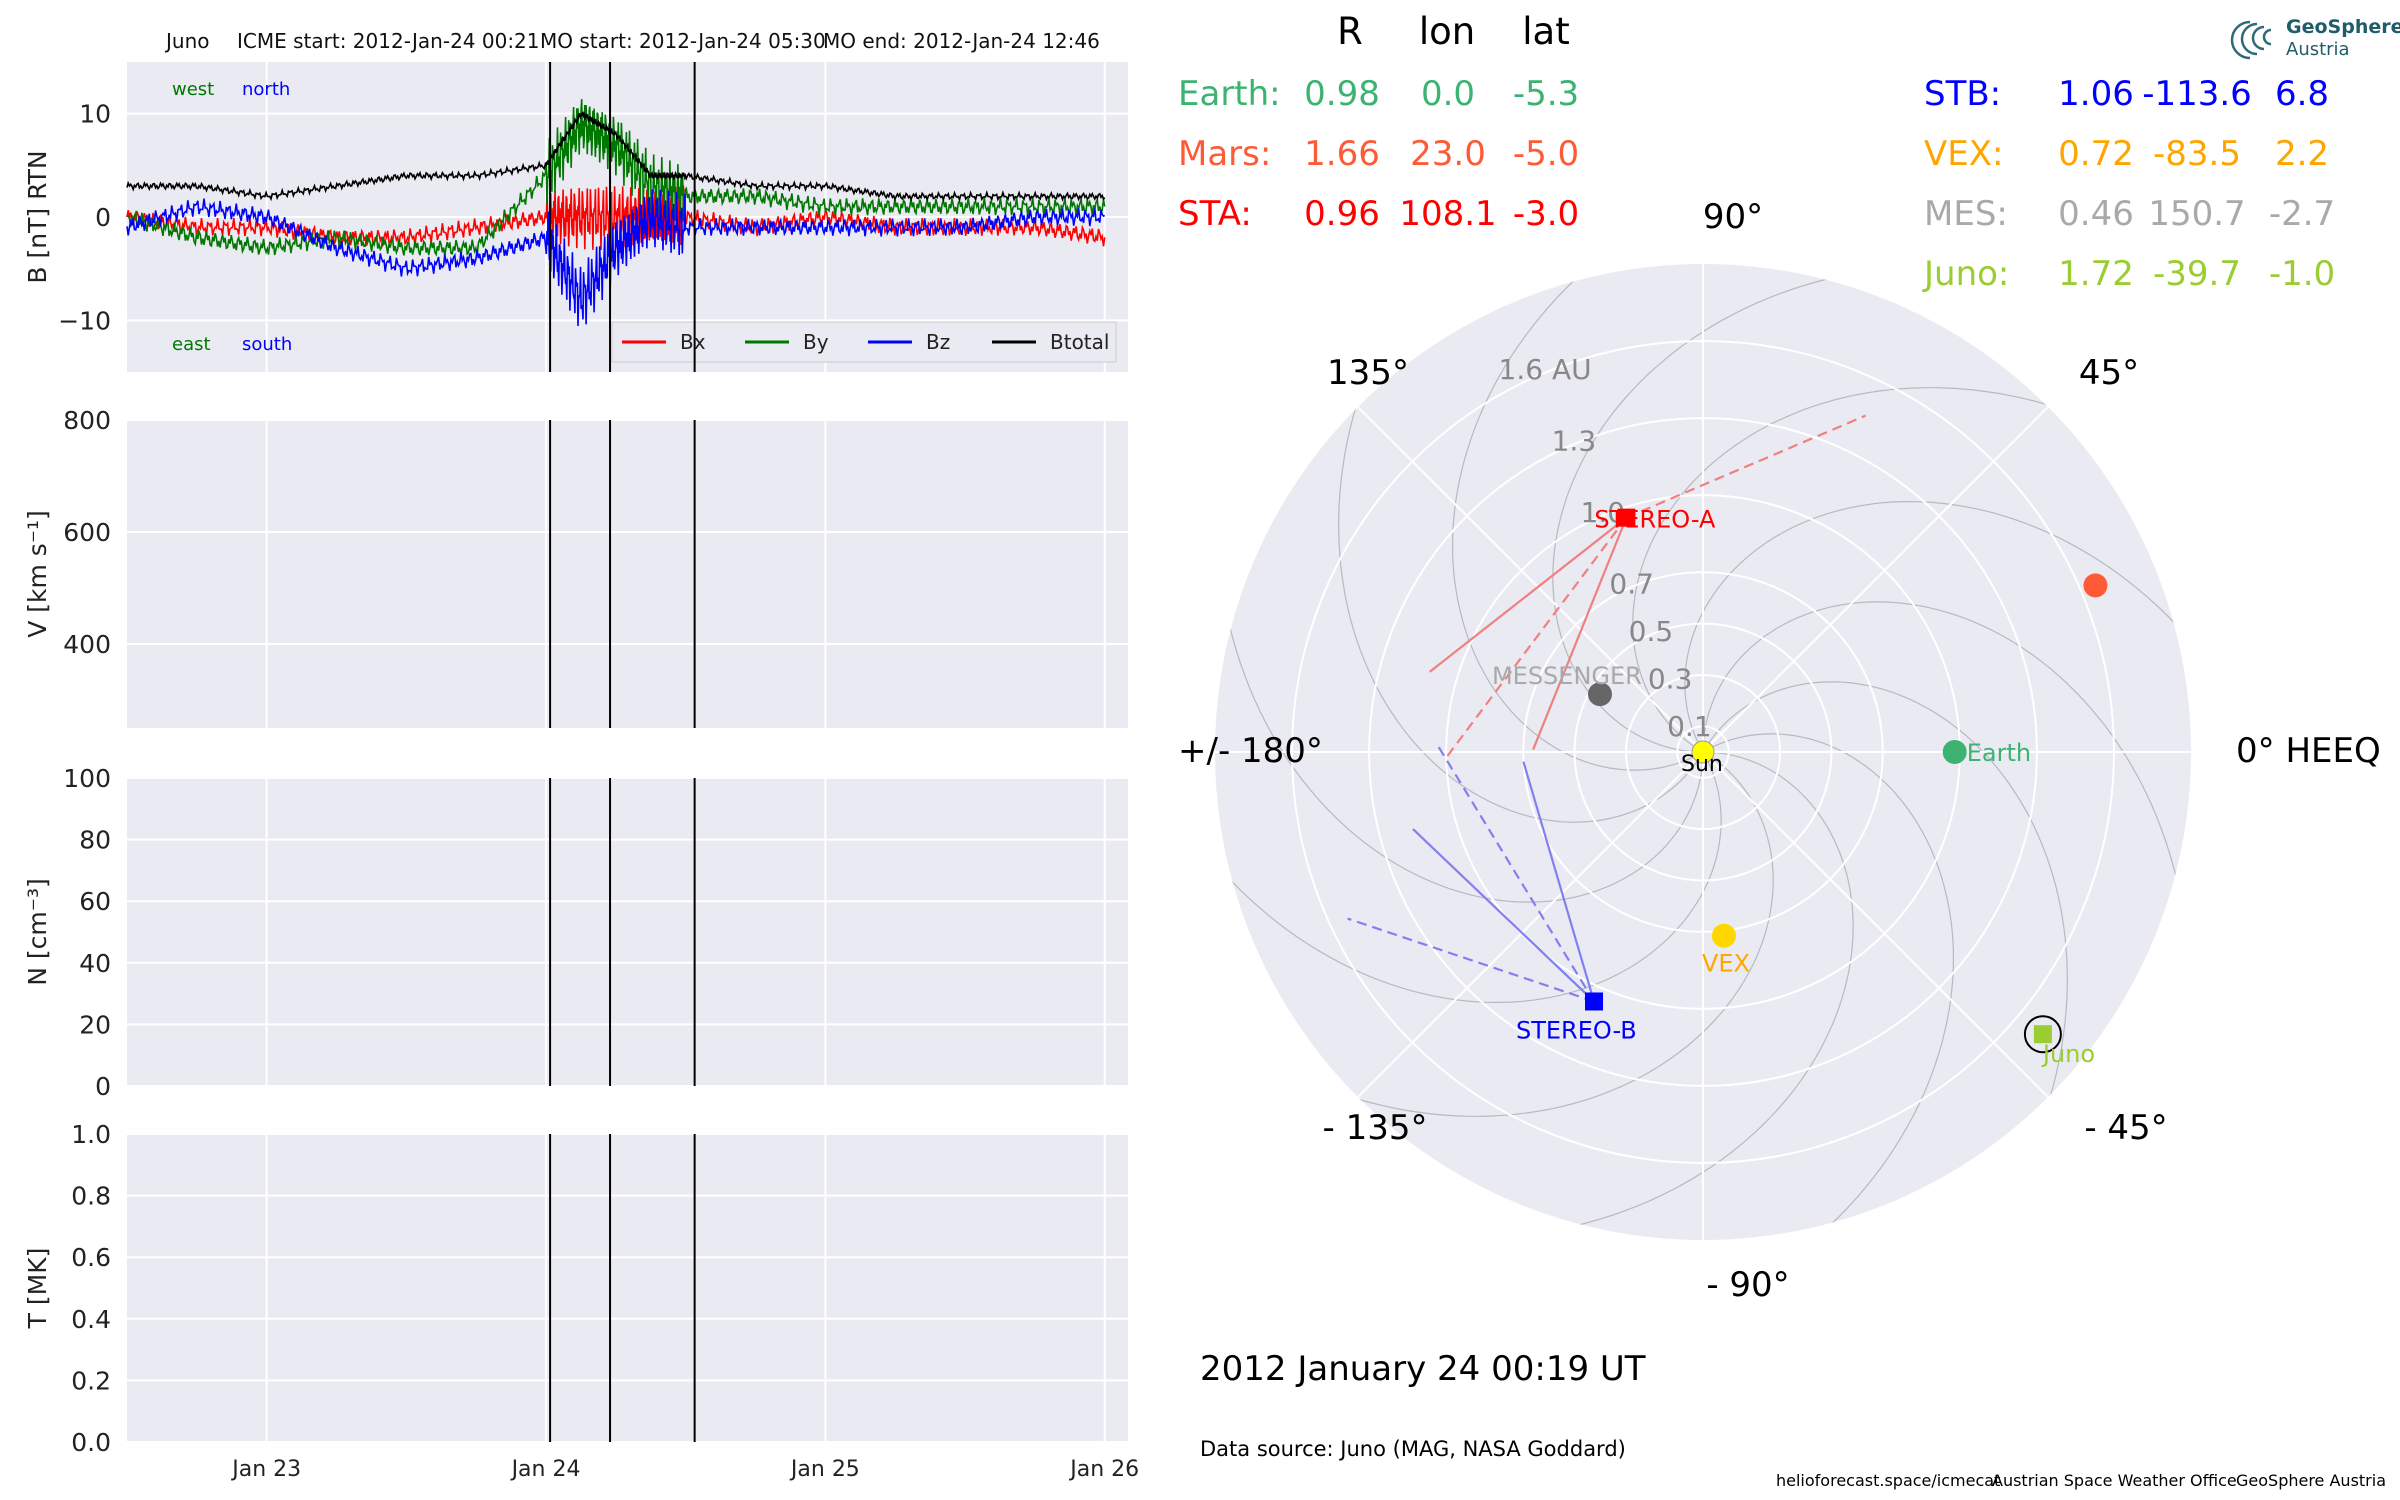 This screenshot has width=2400, height=1500. Describe the element at coordinates (1999, 753) in the screenshot. I see `plot-label-earth: Earth` at that location.